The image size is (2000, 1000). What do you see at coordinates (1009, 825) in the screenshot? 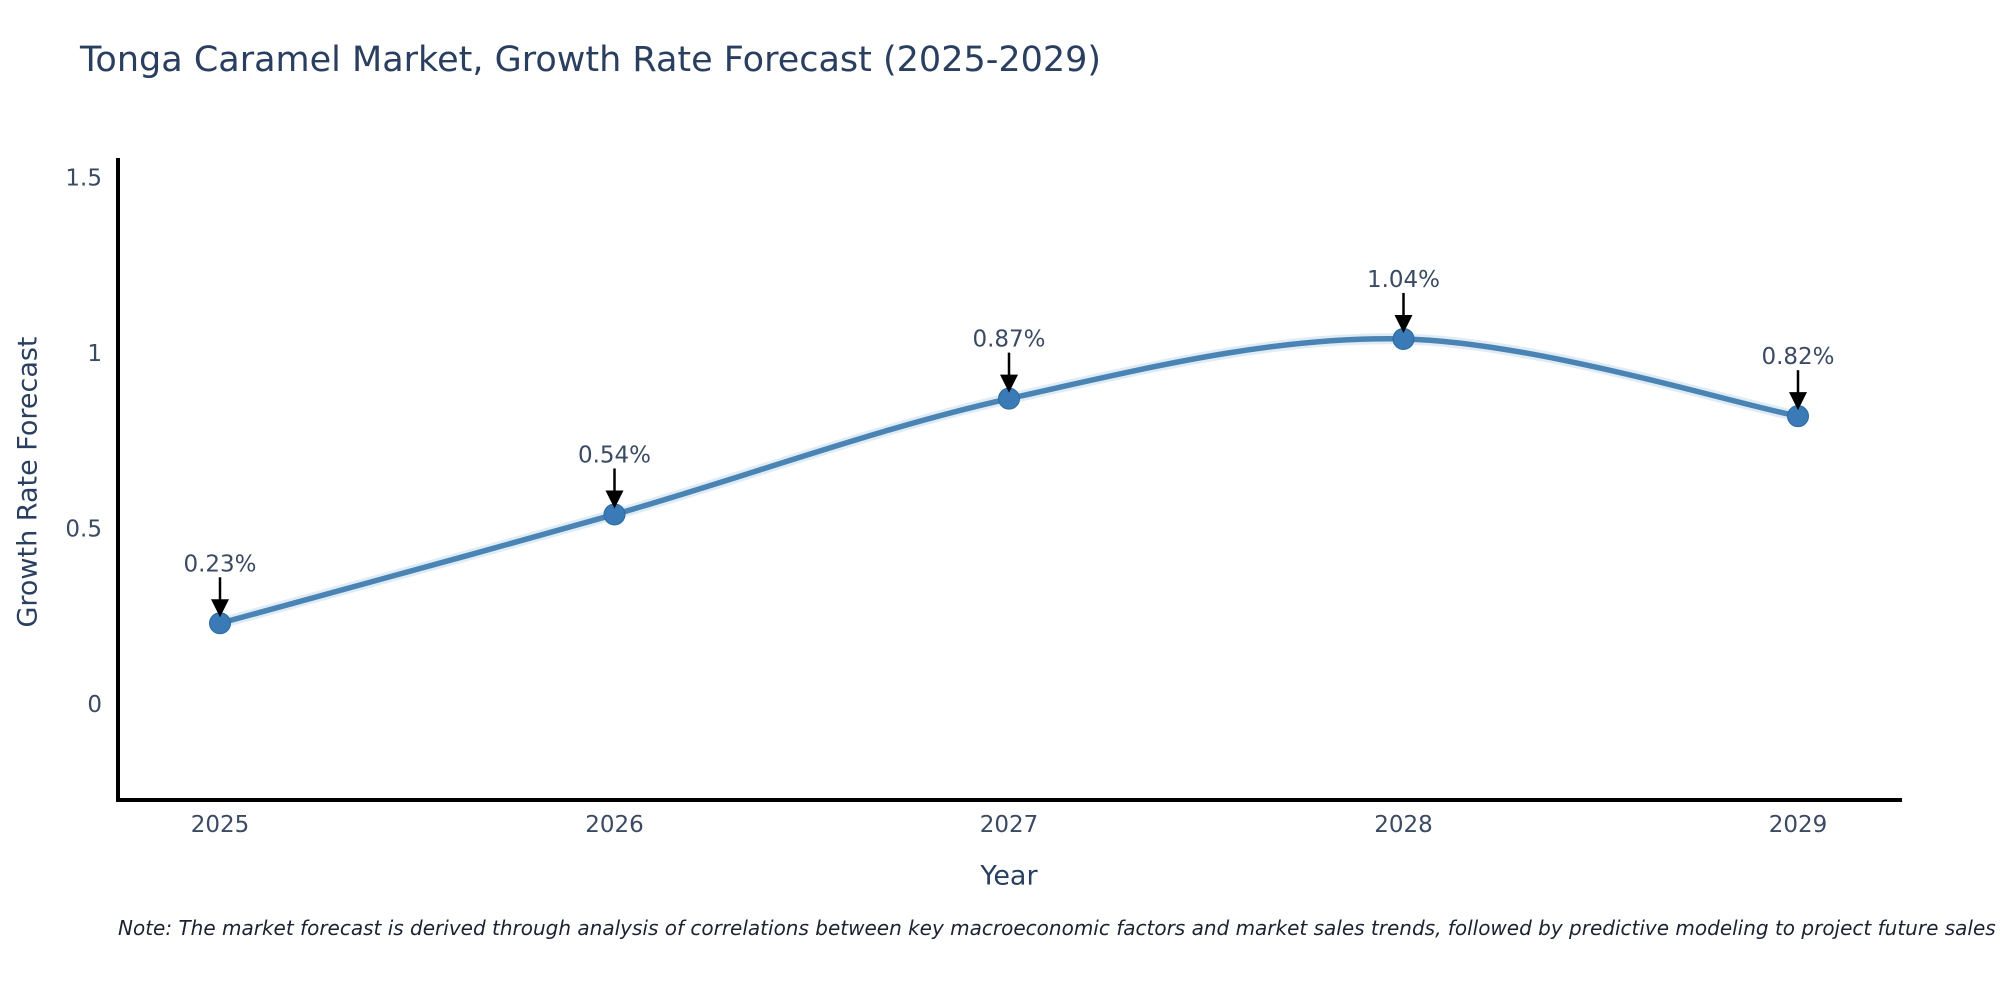
I see `x-tick-label: 2027` at bounding box center [1009, 825].